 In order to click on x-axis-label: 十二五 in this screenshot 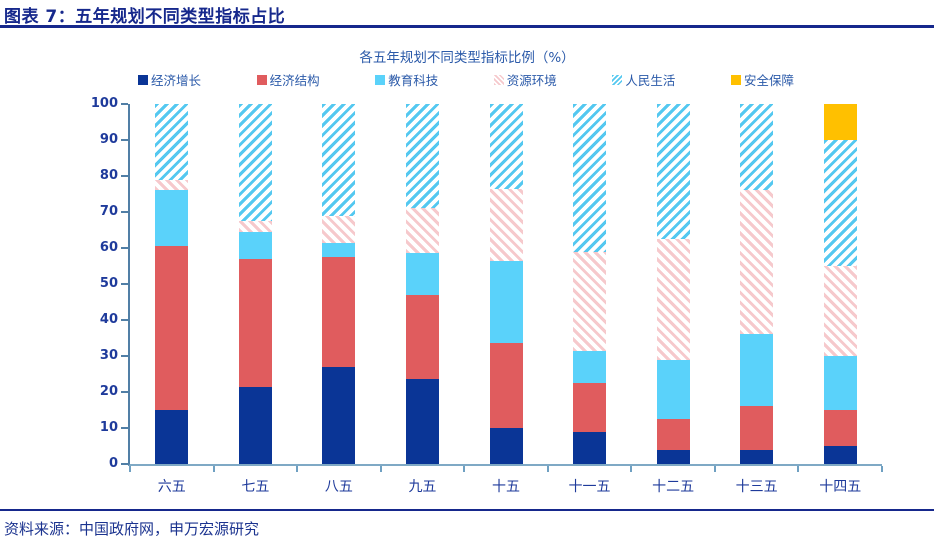, I will do `click(673, 487)`.